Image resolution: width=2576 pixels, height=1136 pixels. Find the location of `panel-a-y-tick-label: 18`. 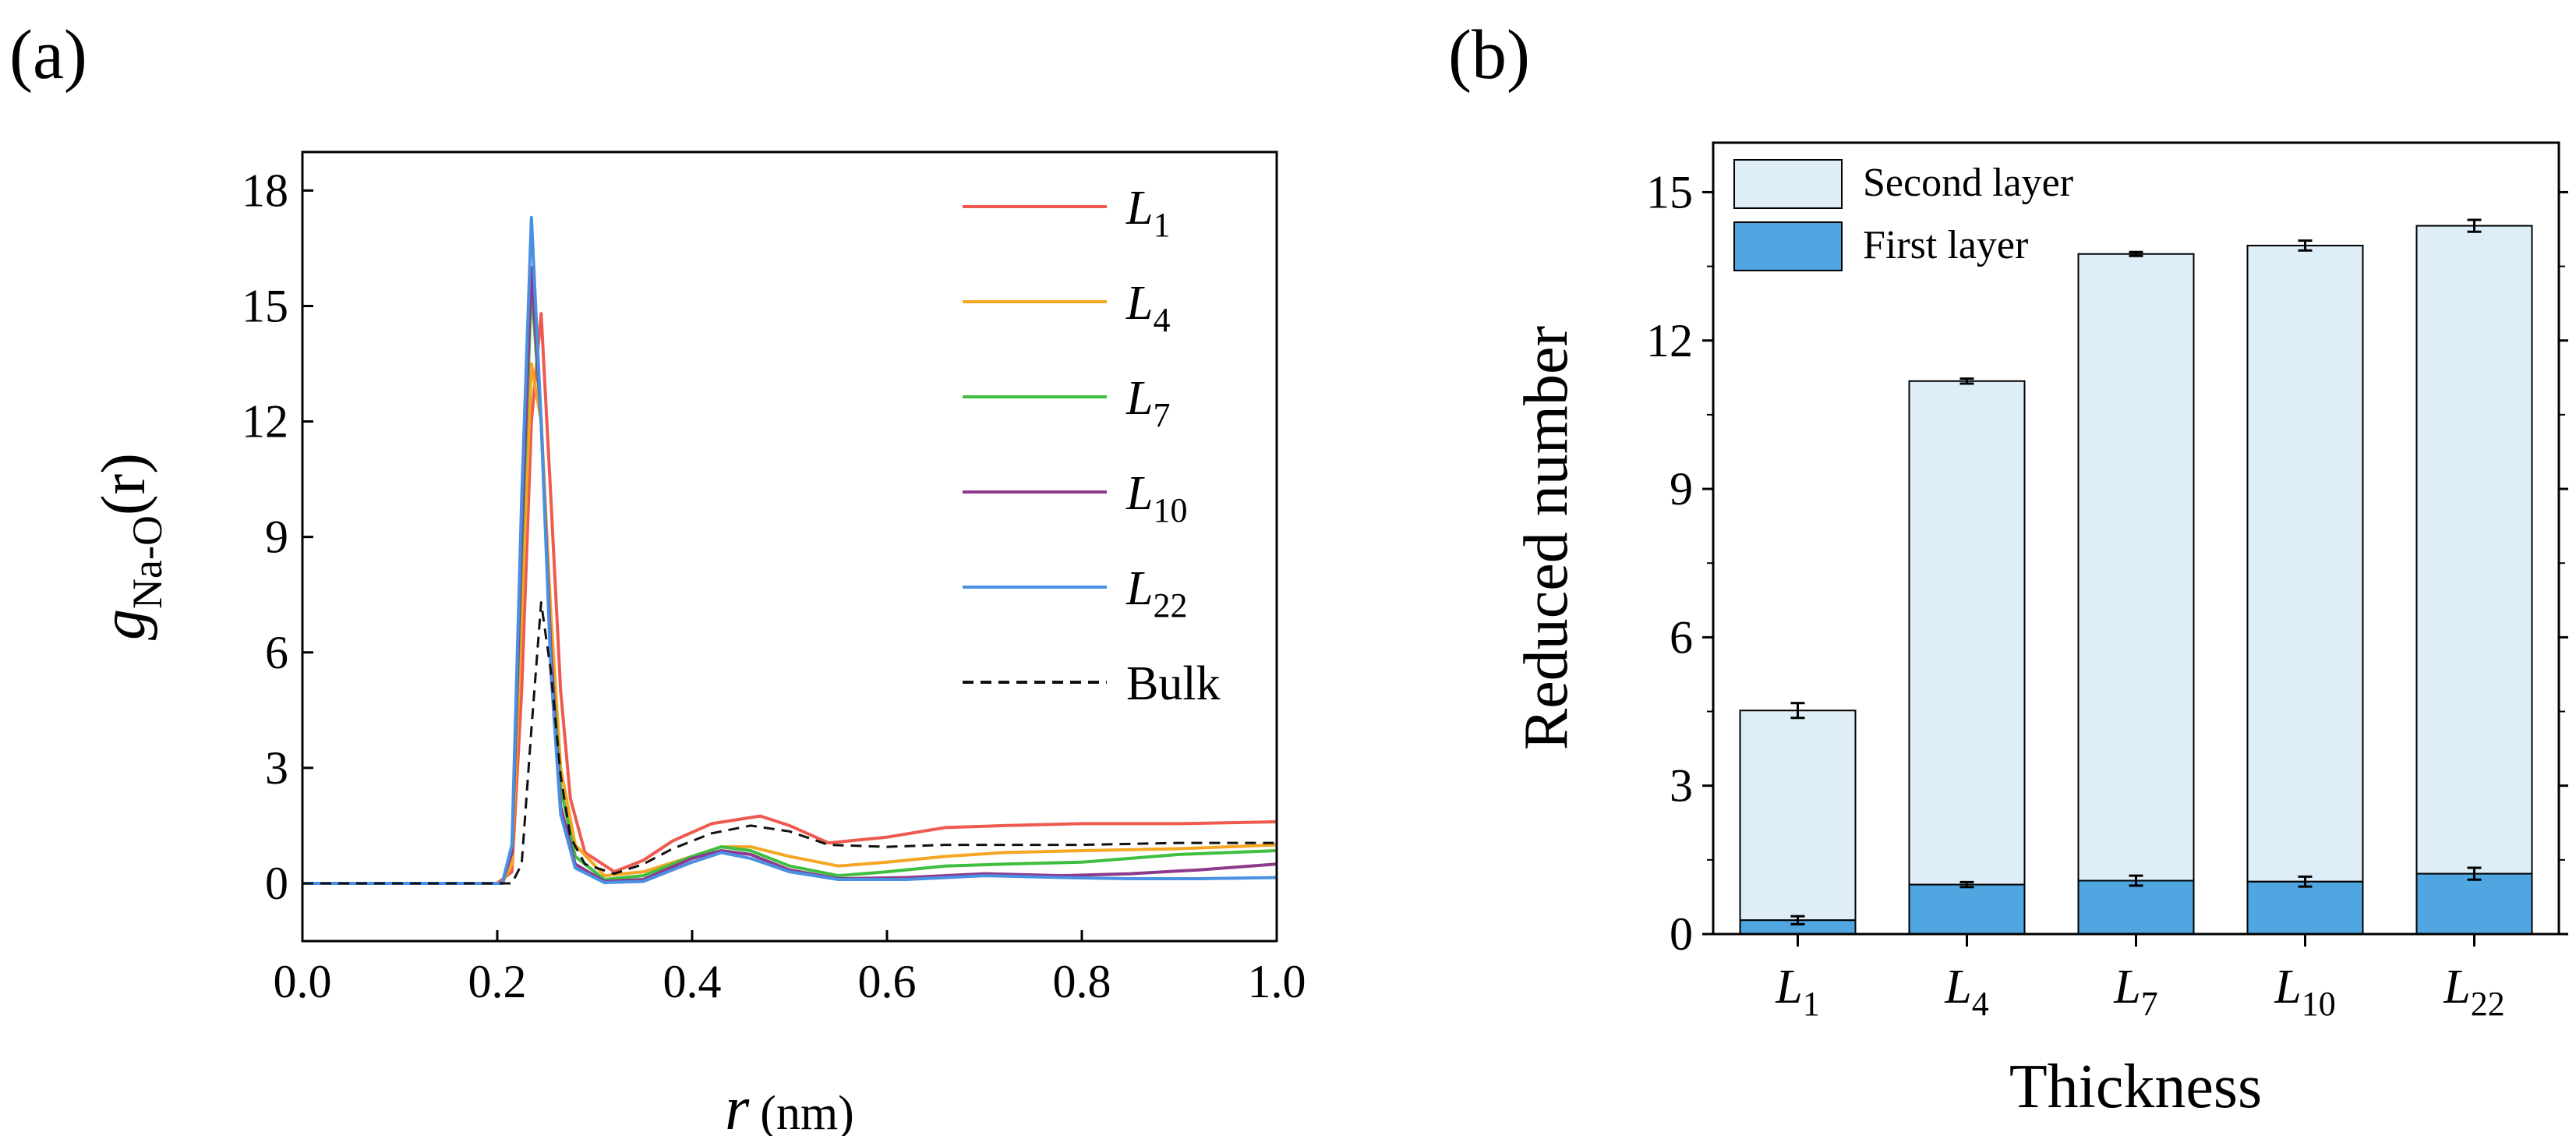

panel-a-y-tick-label: 18 is located at coordinates (265, 190).